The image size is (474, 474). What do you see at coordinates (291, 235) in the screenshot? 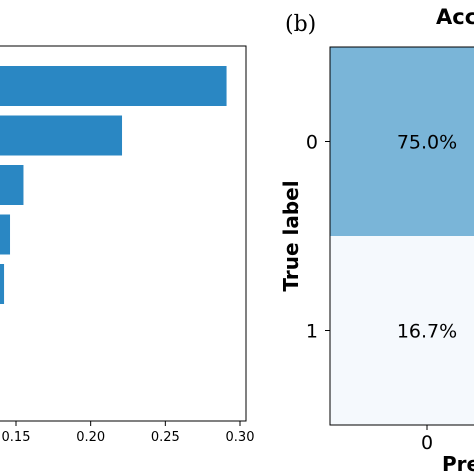
I see `y-axis-label: True label` at bounding box center [291, 235].